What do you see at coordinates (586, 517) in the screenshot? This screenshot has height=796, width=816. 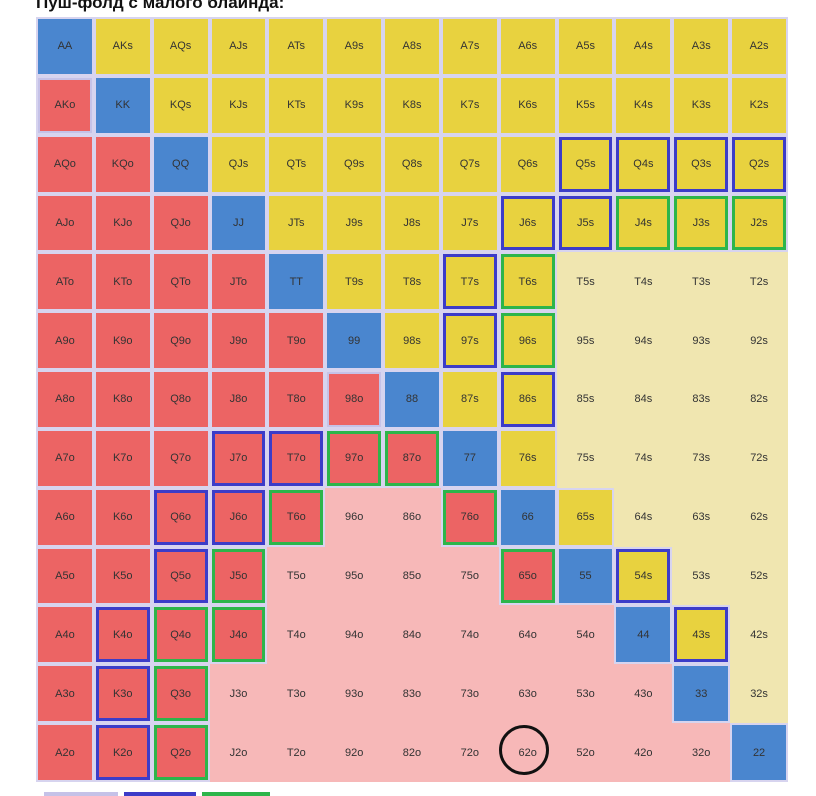 I see `hand-cell-65s: 65s` at bounding box center [586, 517].